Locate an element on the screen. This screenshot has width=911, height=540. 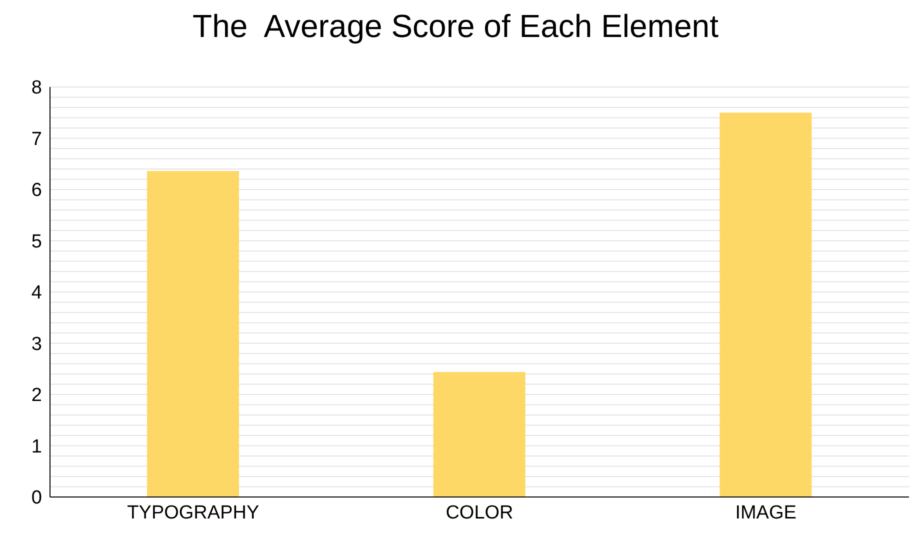
x-tick-label: COLOR is located at coordinates (480, 513).